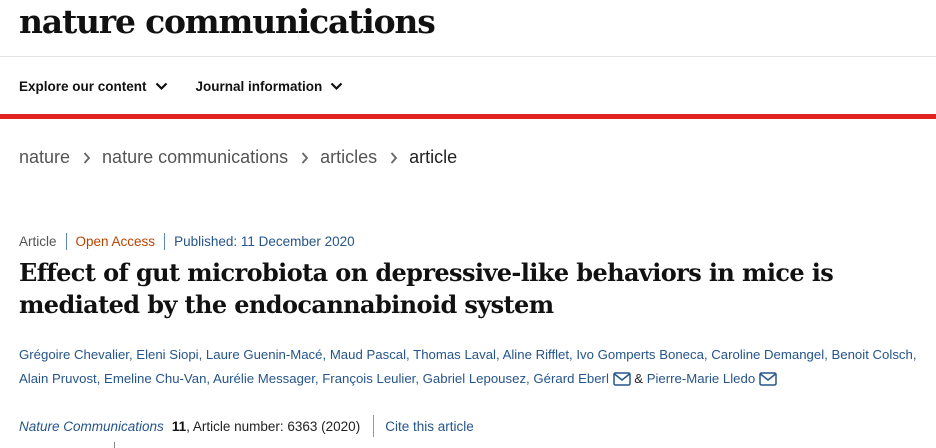 This screenshot has height=448, width=936. Describe the element at coordinates (640, 354) in the screenshot. I see `author-link: Ivo Gomperts Boneca` at that location.